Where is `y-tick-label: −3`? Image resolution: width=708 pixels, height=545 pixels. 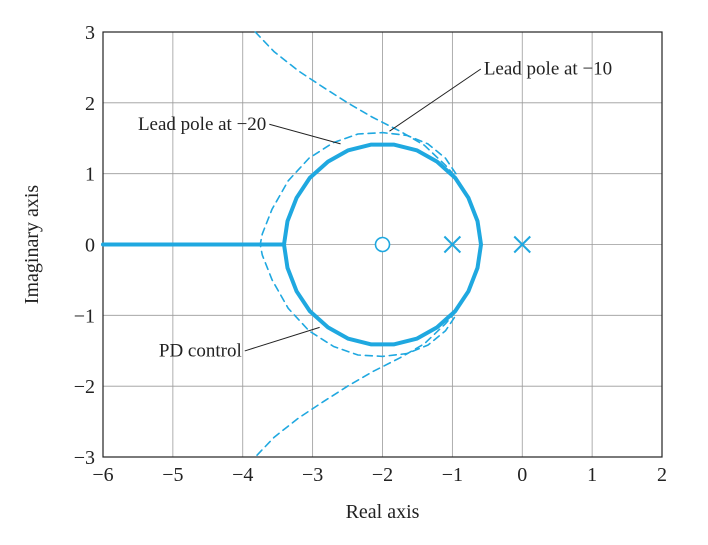
y-tick-label: −3 is located at coordinates (84, 458).